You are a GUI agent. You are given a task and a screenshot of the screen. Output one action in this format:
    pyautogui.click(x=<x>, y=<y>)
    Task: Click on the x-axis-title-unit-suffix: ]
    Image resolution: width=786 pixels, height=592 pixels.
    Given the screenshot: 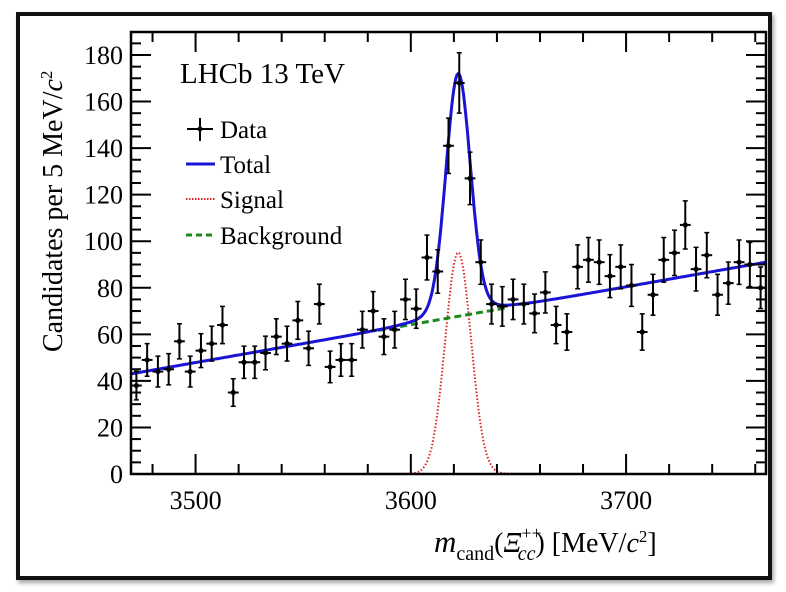 What is the action you would take?
    pyautogui.click(x=651, y=543)
    